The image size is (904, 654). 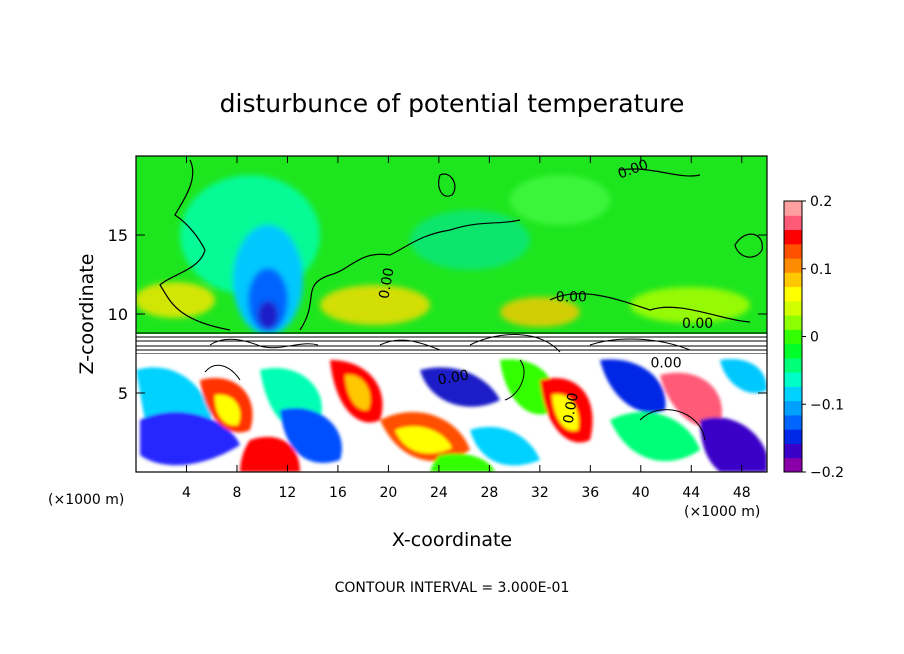 What do you see at coordinates (691, 493) in the screenshot?
I see `x-tick-label: 44` at bounding box center [691, 493].